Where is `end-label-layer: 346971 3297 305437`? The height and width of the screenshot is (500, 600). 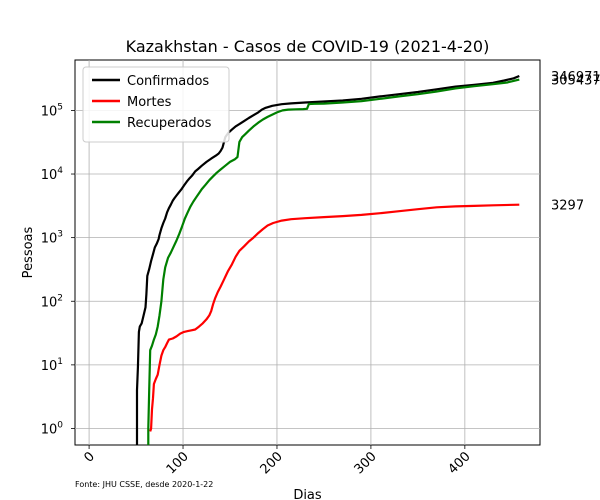 end-label-layer: 346971 3297 305437 is located at coordinates (575, 142).